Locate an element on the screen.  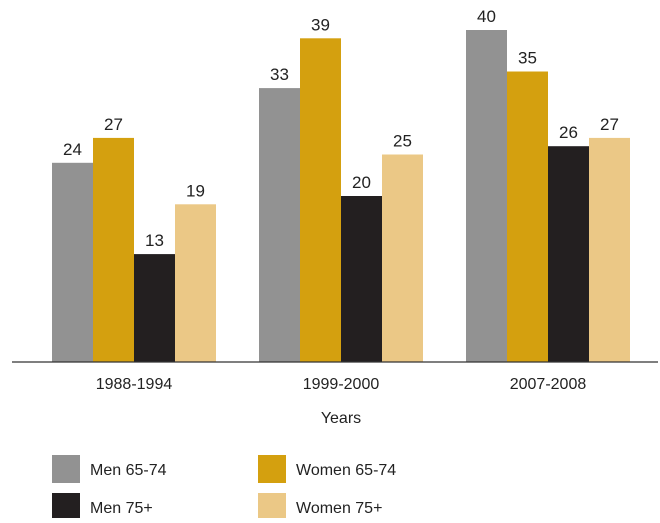
x-tick-label-2007-2008: 2007-2008 is located at coordinates (548, 384).